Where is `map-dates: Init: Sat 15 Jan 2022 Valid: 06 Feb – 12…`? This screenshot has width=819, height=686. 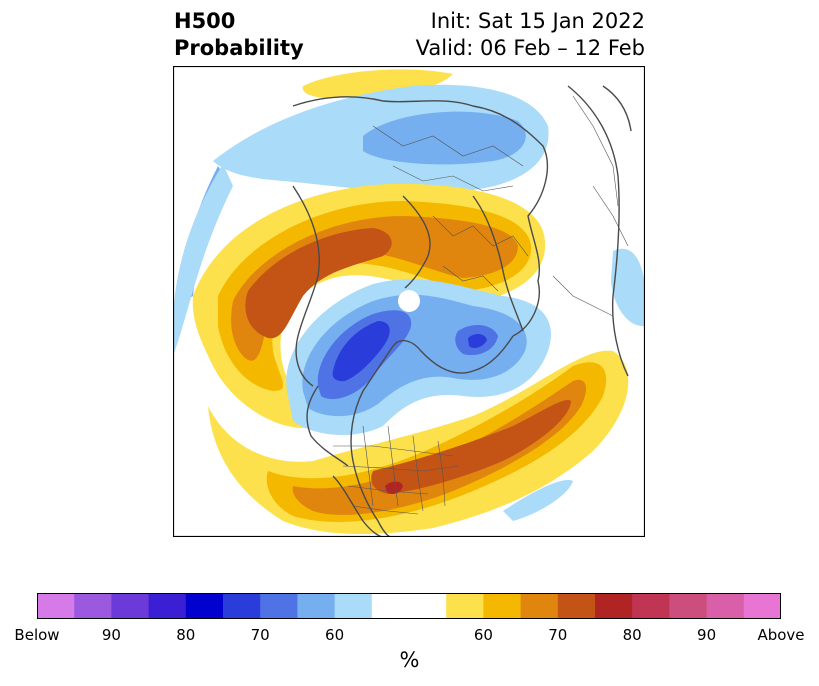 map-dates: Init: Sat 15 Jan 2022 Valid: 06 Feb – 12… is located at coordinates (530, 35).